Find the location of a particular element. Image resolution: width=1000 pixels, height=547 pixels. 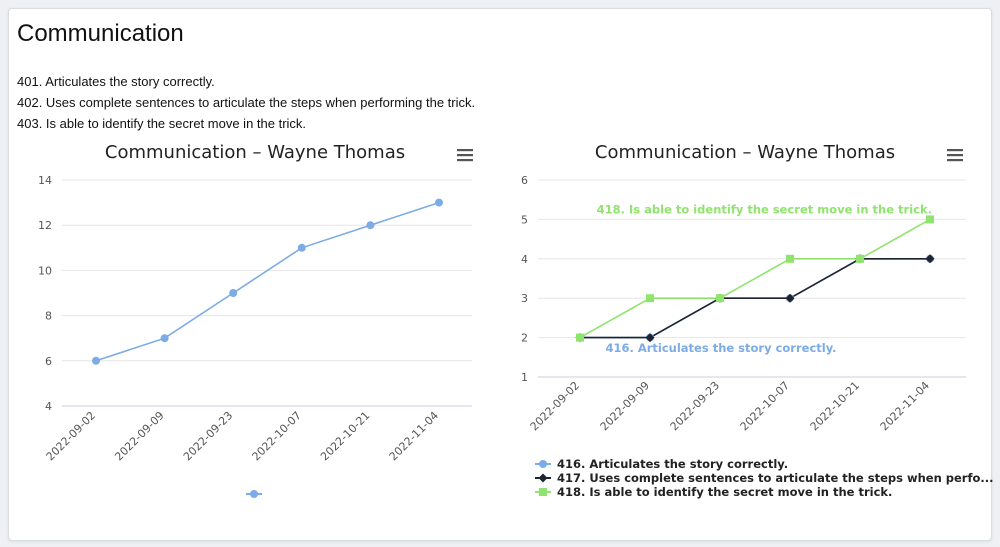

chart-2-x-tick-label: 2022-10-21 is located at coordinates (835, 406).